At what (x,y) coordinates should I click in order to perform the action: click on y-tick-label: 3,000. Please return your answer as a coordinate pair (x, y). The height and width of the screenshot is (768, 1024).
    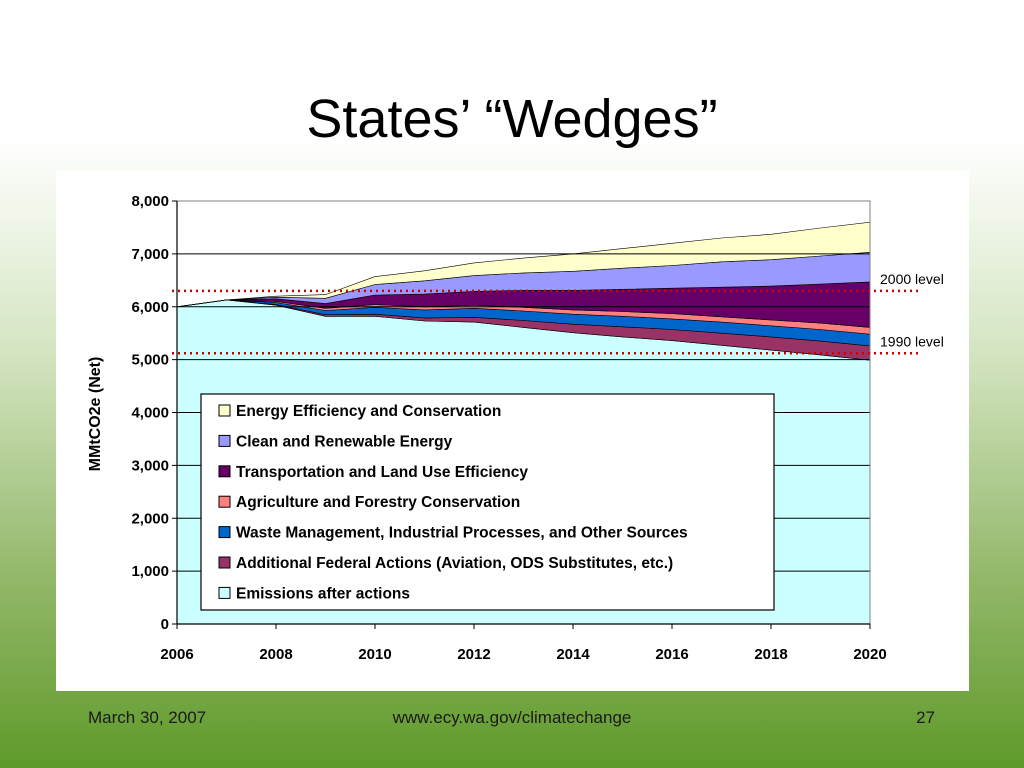
    Looking at the image, I should click on (150, 465).